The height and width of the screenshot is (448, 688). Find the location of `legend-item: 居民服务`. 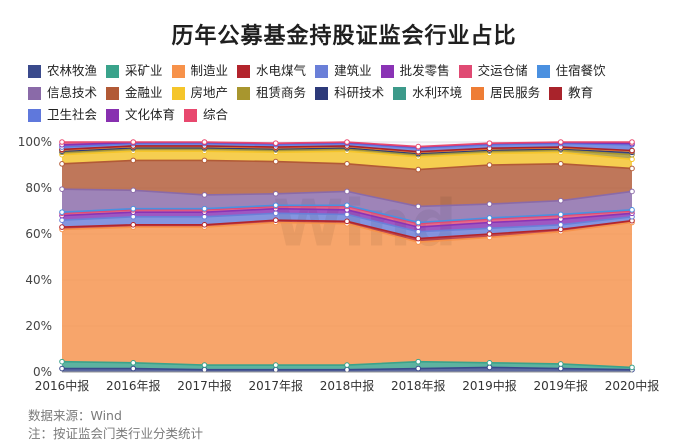

legend-item: 居民服务 is located at coordinates (505, 93).